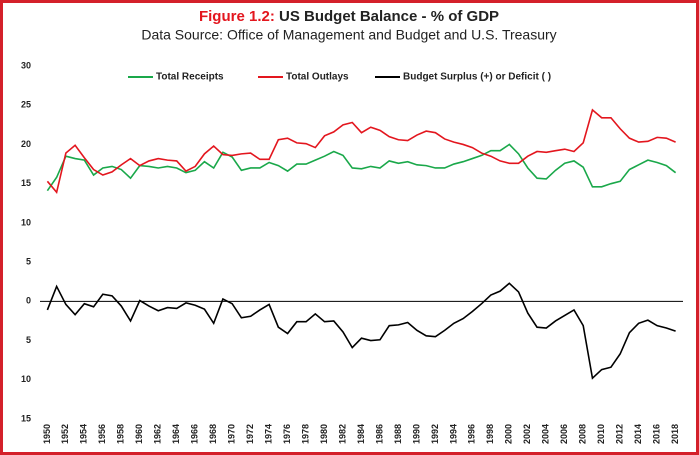  What do you see at coordinates (675, 434) in the screenshot?
I see `x-tick-label: 2018` at bounding box center [675, 434].